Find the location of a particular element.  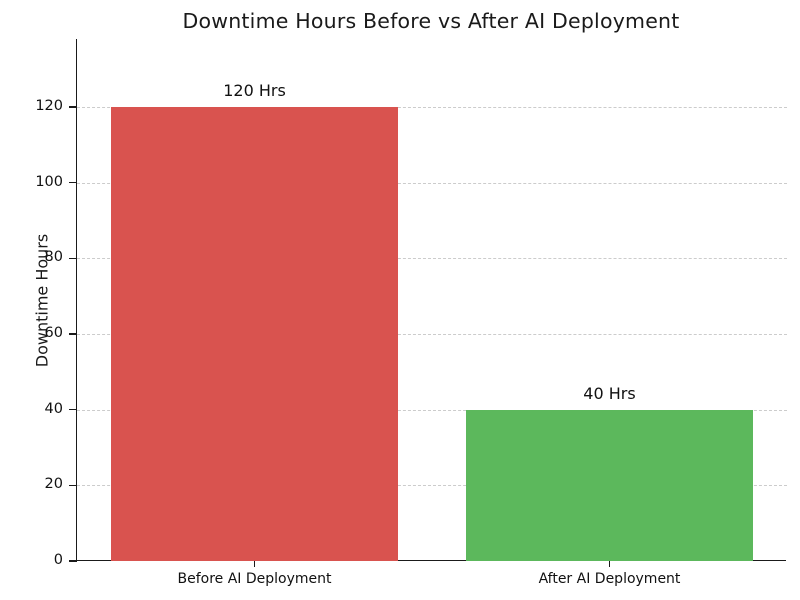

y-tick-label: 80 is located at coordinates (53, 257).